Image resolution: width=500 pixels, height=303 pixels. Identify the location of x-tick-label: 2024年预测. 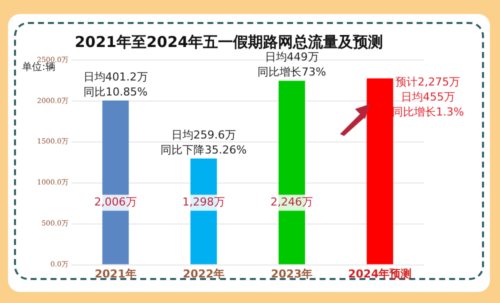
(380, 273).